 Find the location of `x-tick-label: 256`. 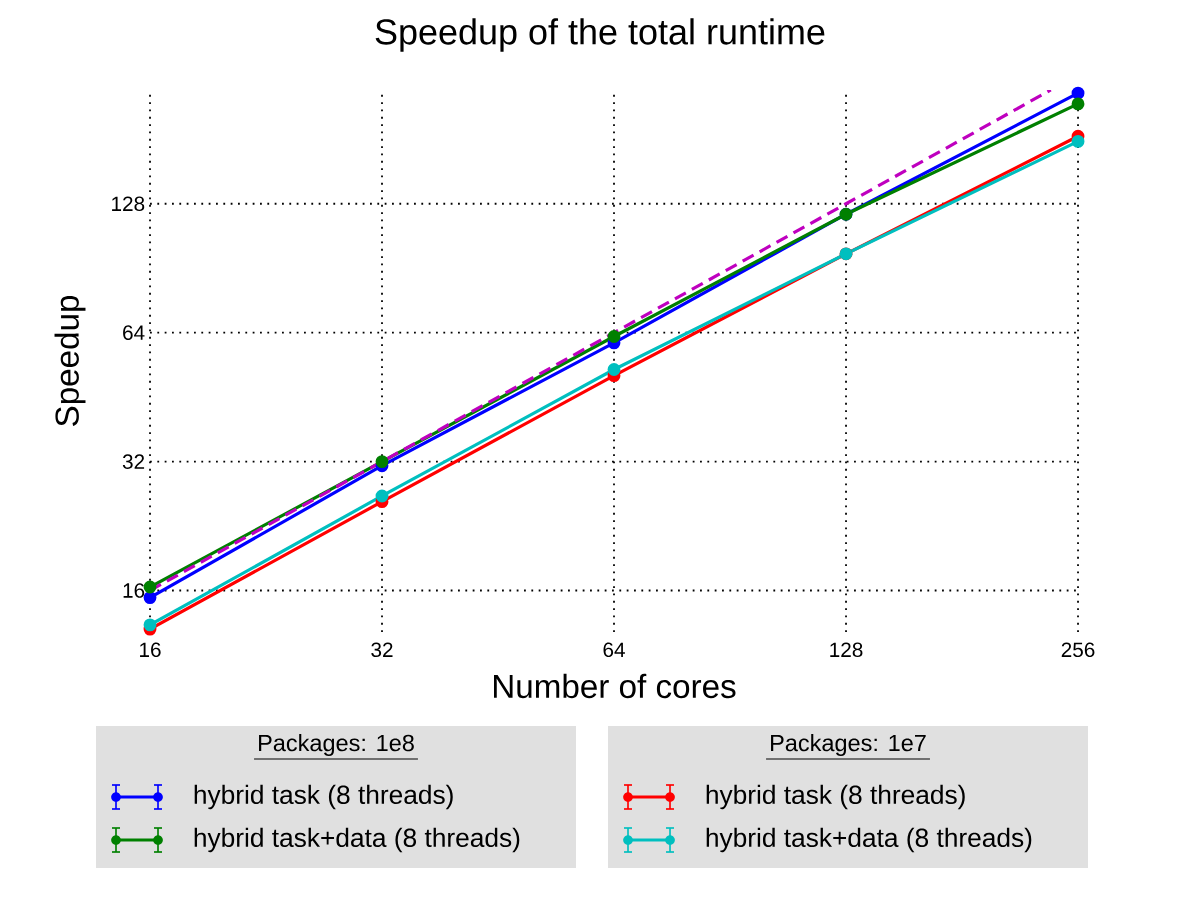

x-tick-label: 256 is located at coordinates (1078, 650).